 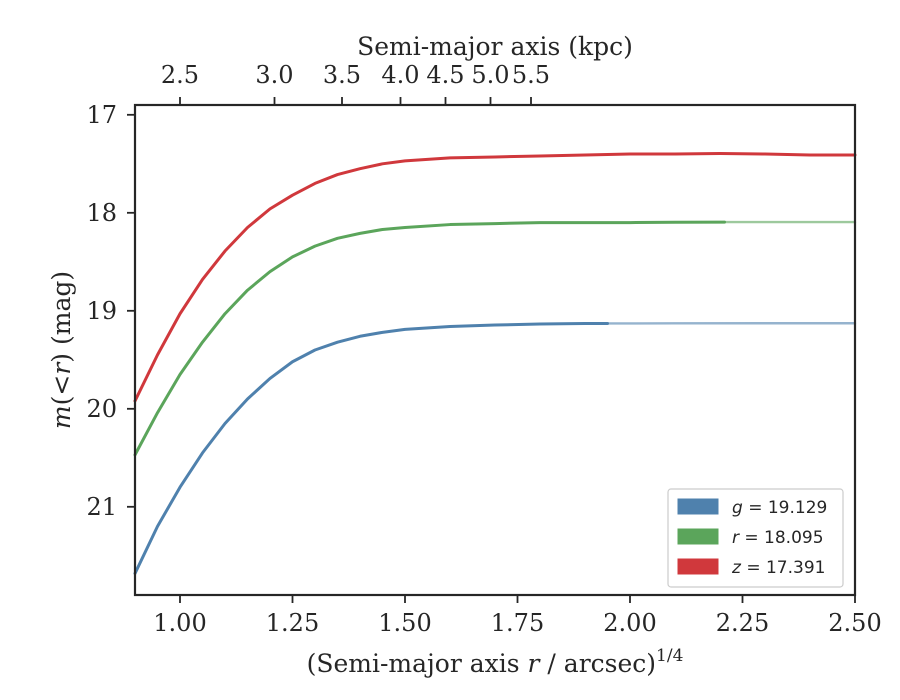 I want to click on y-tick-label: 17, so click(x=101, y=115).